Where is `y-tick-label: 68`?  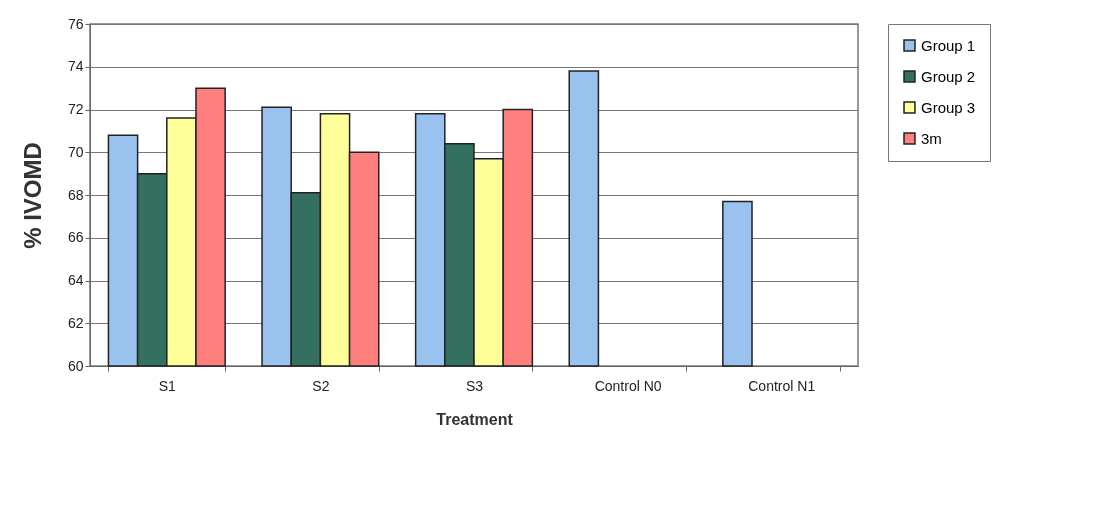 y-tick-label: 68 is located at coordinates (75, 194).